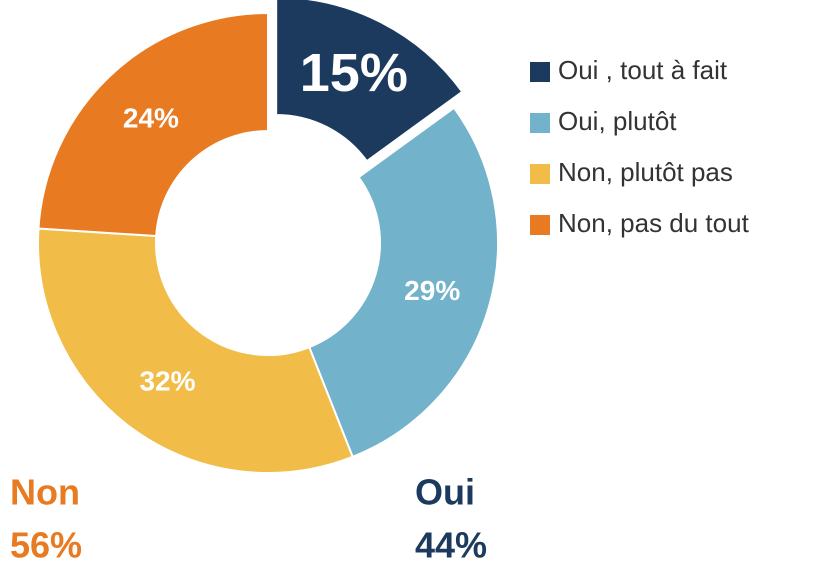 Image resolution: width=820 pixels, height=567 pixels. What do you see at coordinates (45, 492) in the screenshot?
I see `annotation-label: Non` at bounding box center [45, 492].